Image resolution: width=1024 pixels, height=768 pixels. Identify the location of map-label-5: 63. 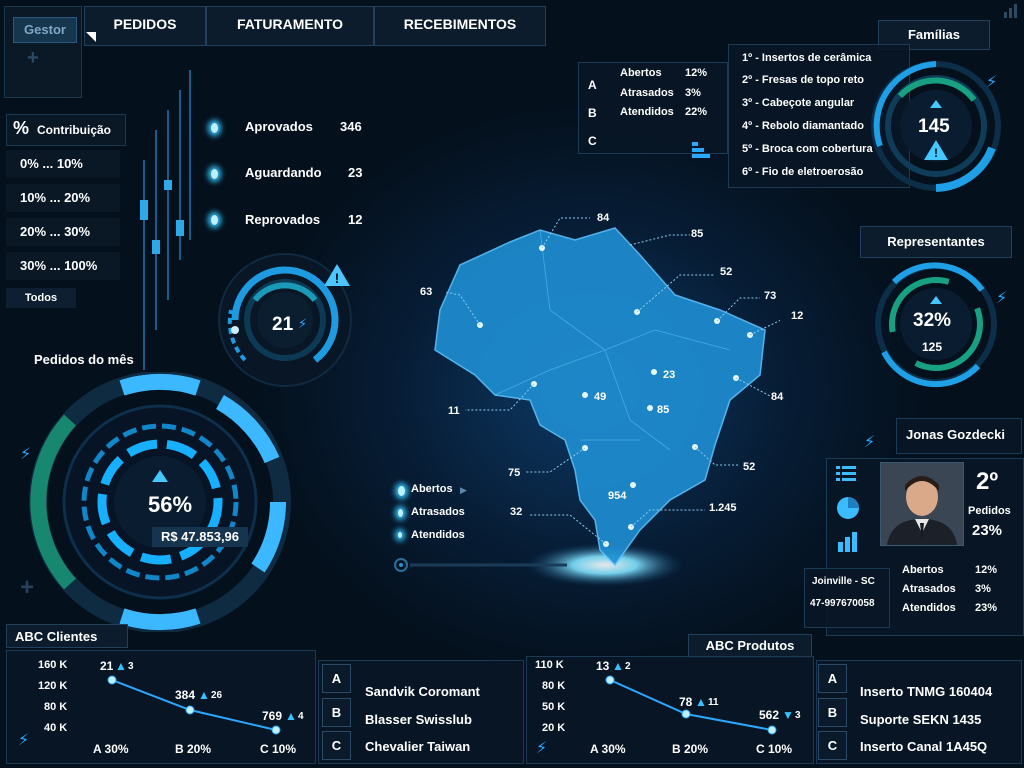
(426, 292).